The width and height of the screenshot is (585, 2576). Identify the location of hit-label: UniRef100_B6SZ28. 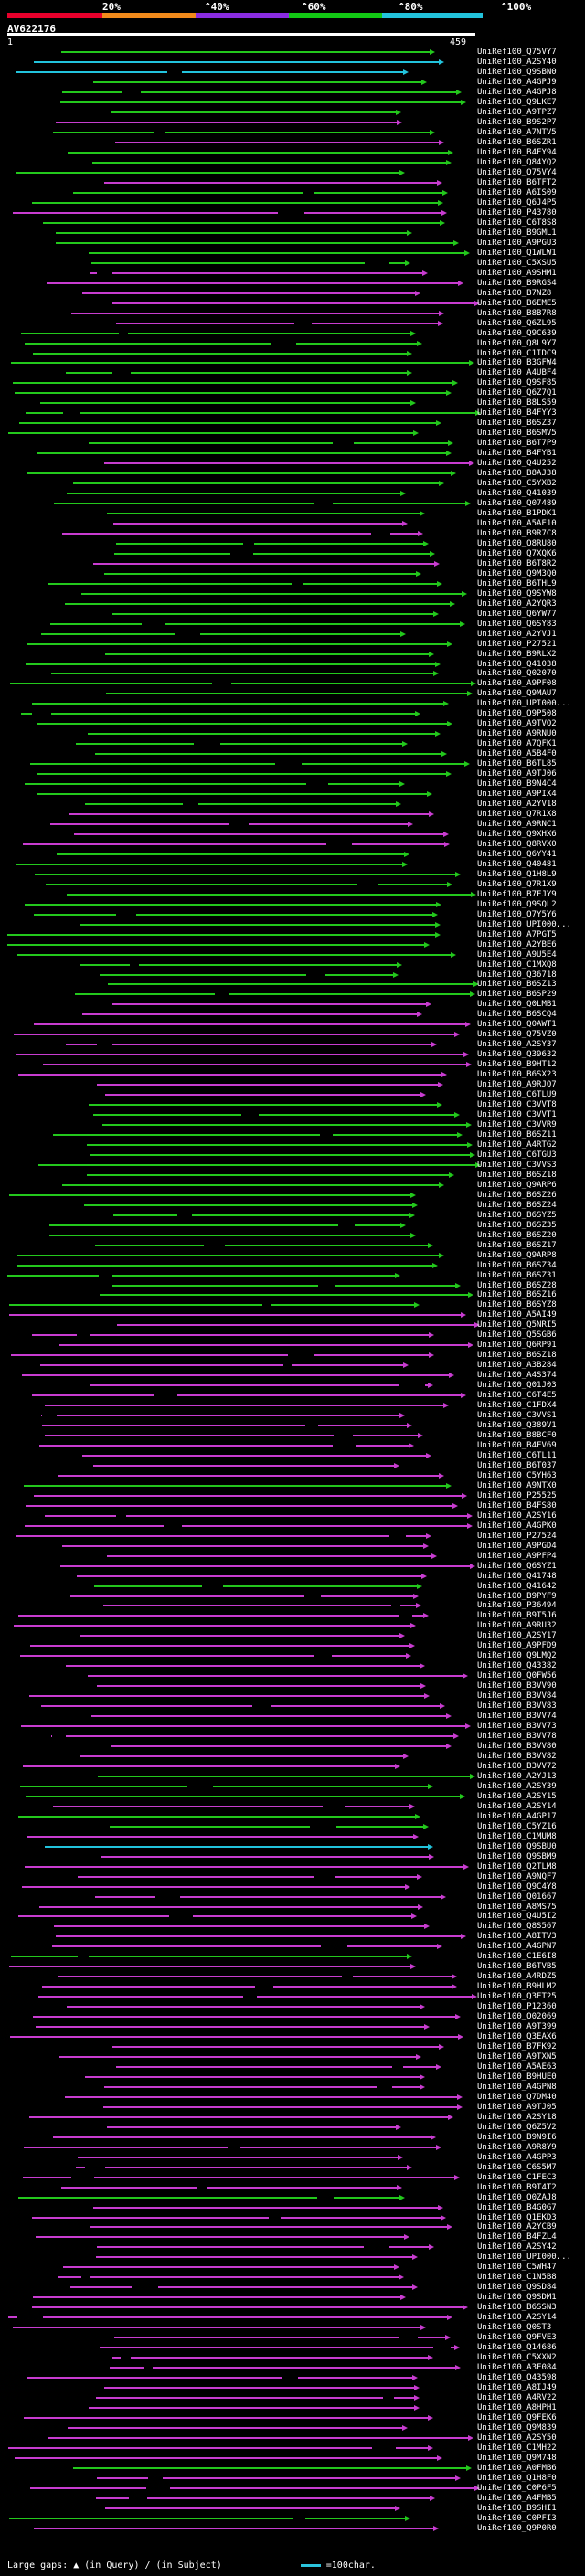
(517, 1285).